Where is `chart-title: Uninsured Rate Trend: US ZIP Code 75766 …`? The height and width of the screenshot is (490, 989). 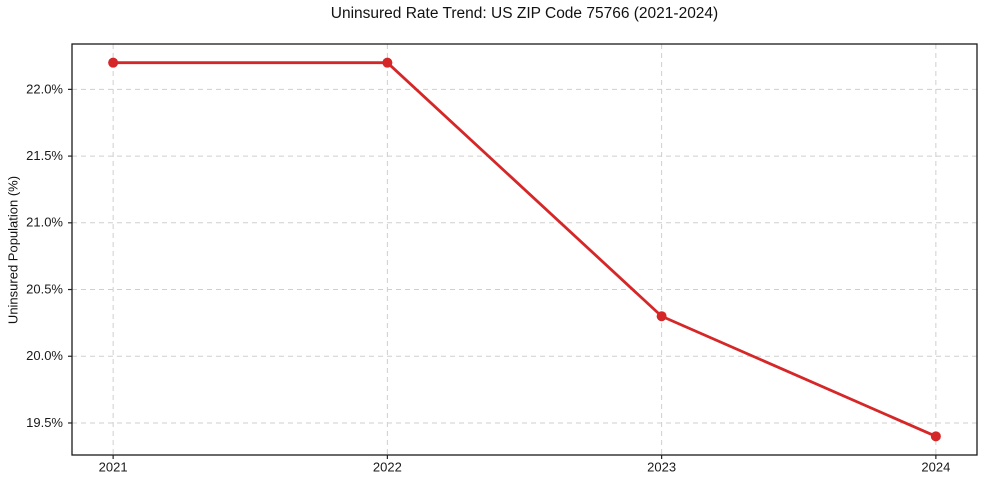
chart-title: Uninsured Rate Trend: US ZIP Code 75766 … is located at coordinates (524, 13).